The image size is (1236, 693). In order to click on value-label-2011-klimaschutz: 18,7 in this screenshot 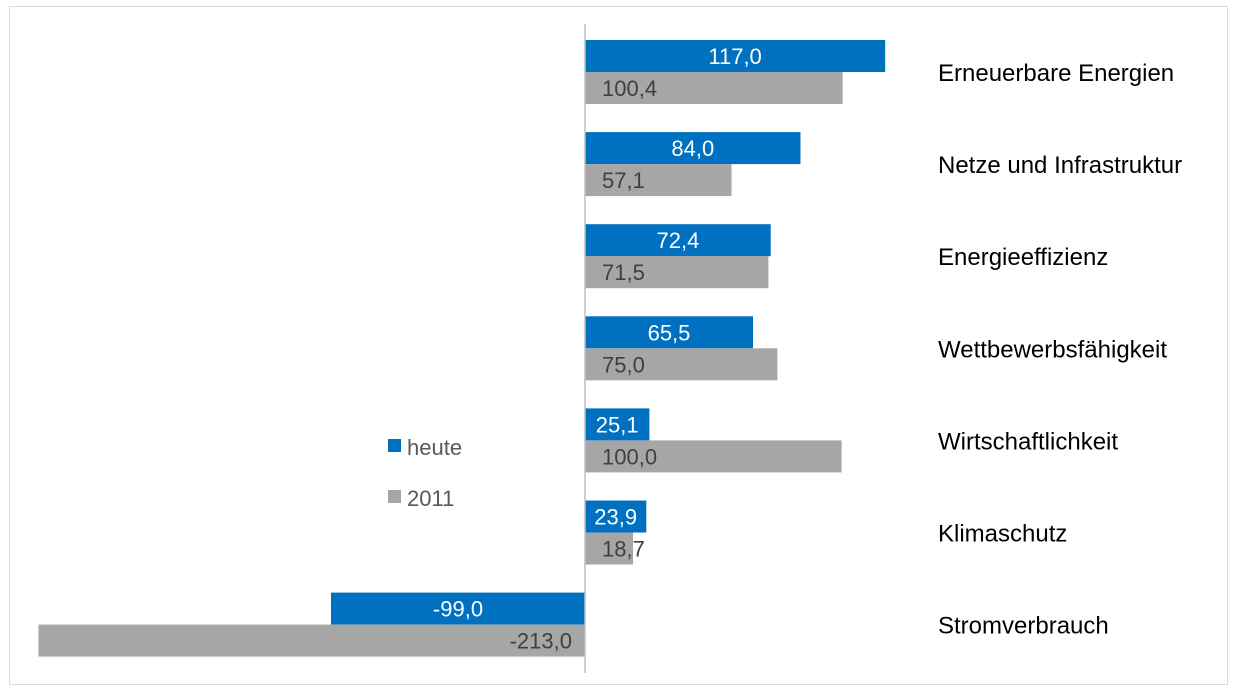, I will do `click(623, 549)`.